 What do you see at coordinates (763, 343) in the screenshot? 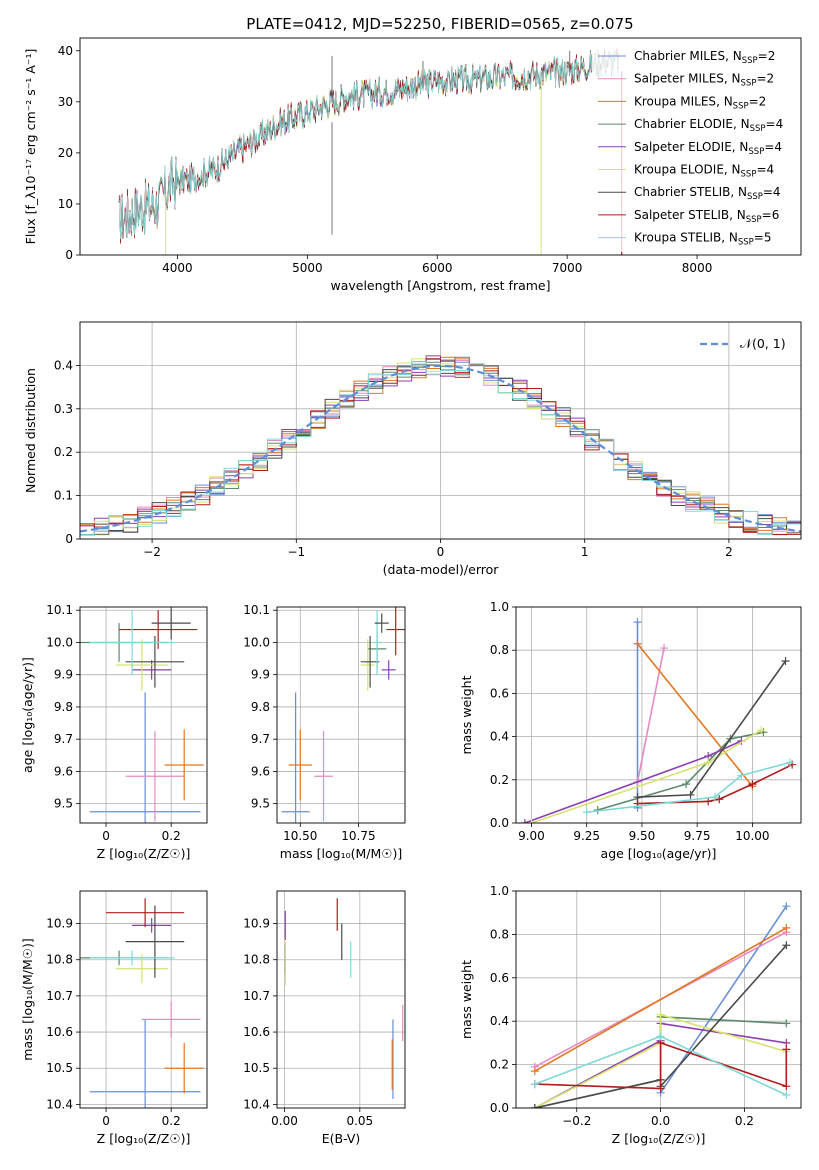
I see `legend-label: 𝒩(0, 1)` at bounding box center [763, 343].